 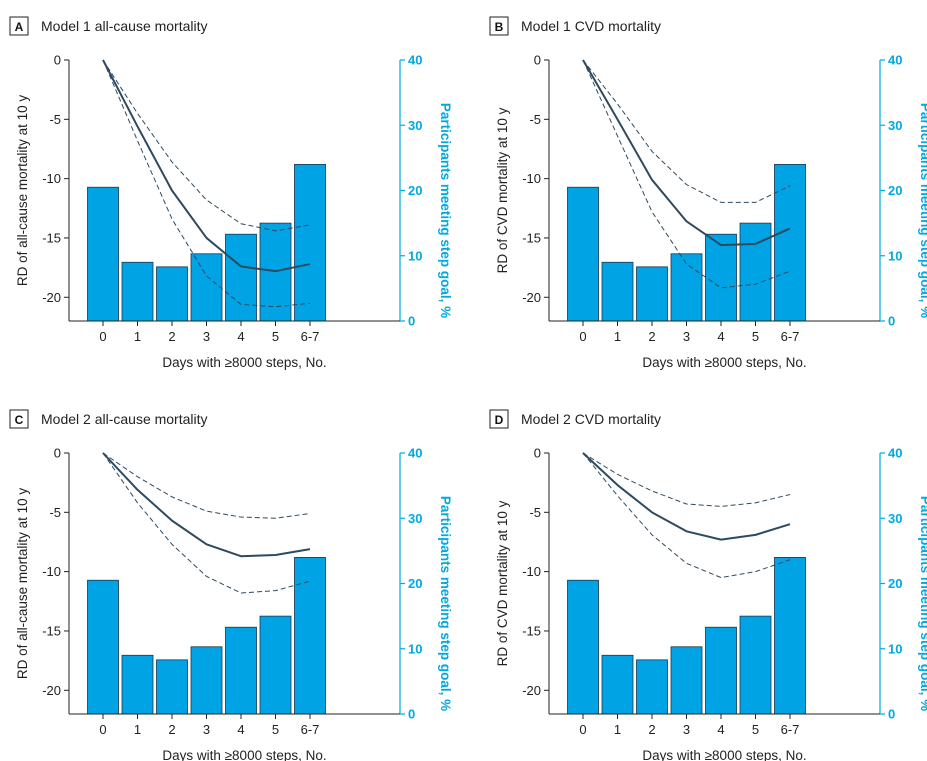 What do you see at coordinates (22, 584) in the screenshot?
I see `left-axis-title: RD of all-cause mortality at 10 y` at bounding box center [22, 584].